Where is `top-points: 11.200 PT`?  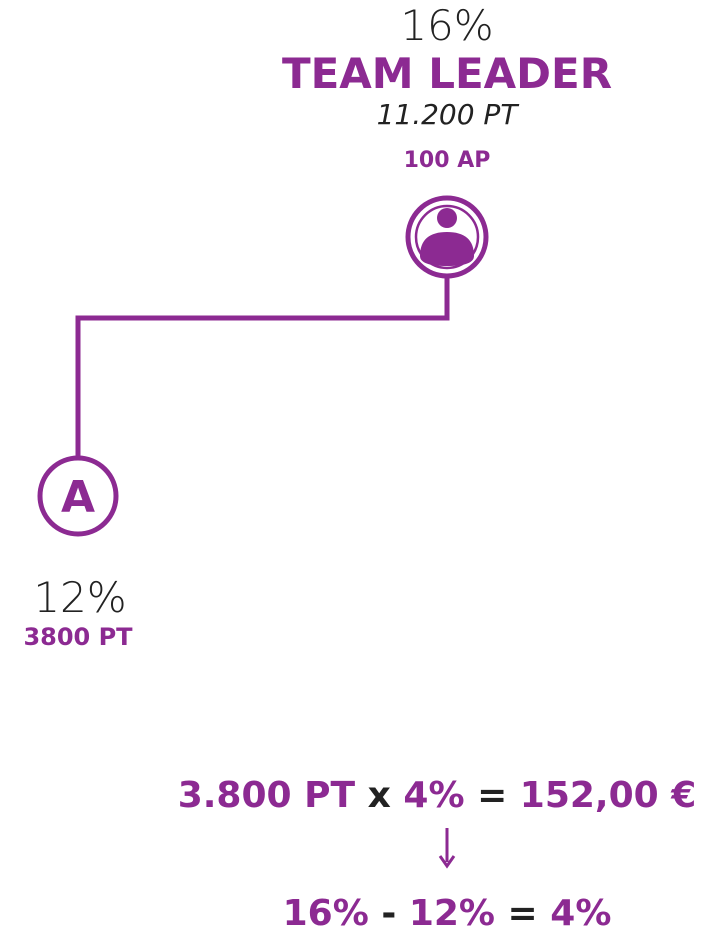
top-points: 11.200 PT is located at coordinates (448, 114).